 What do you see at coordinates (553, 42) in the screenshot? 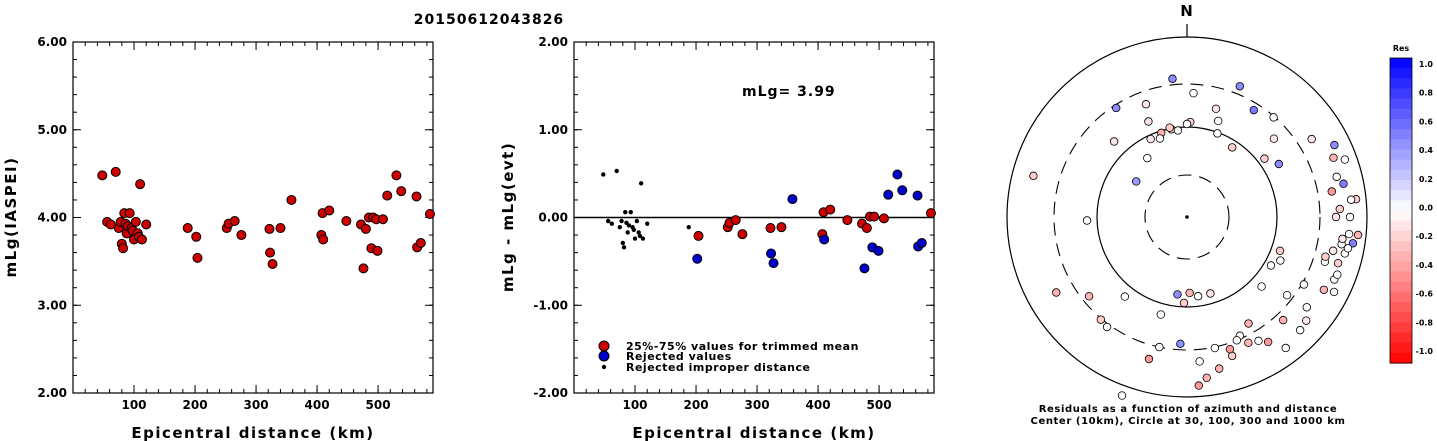
I see `y-tick-label: 2.00` at bounding box center [553, 42].